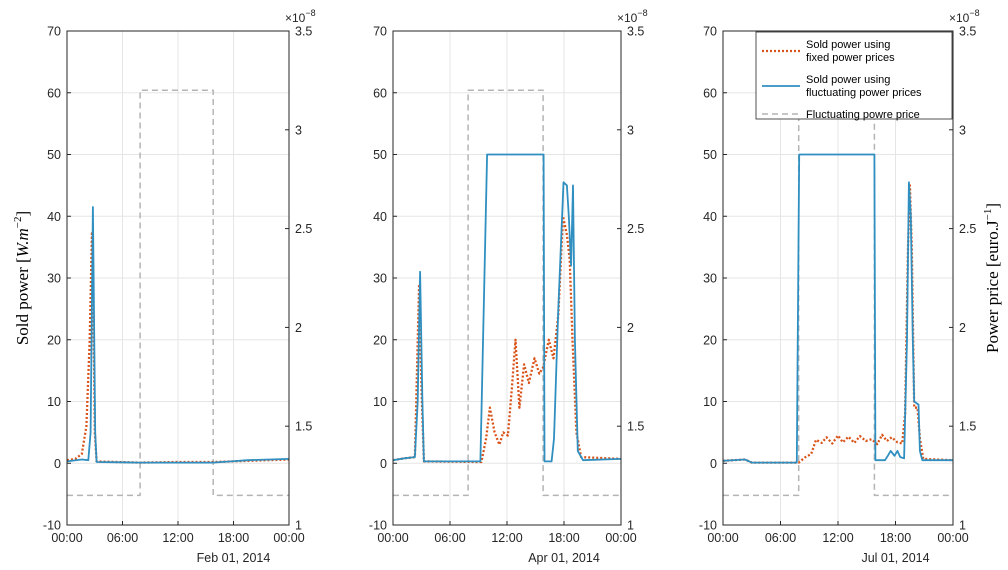  Describe the element at coordinates (850, 58) in the screenshot. I see `legend-label: fixed power prices` at that location.